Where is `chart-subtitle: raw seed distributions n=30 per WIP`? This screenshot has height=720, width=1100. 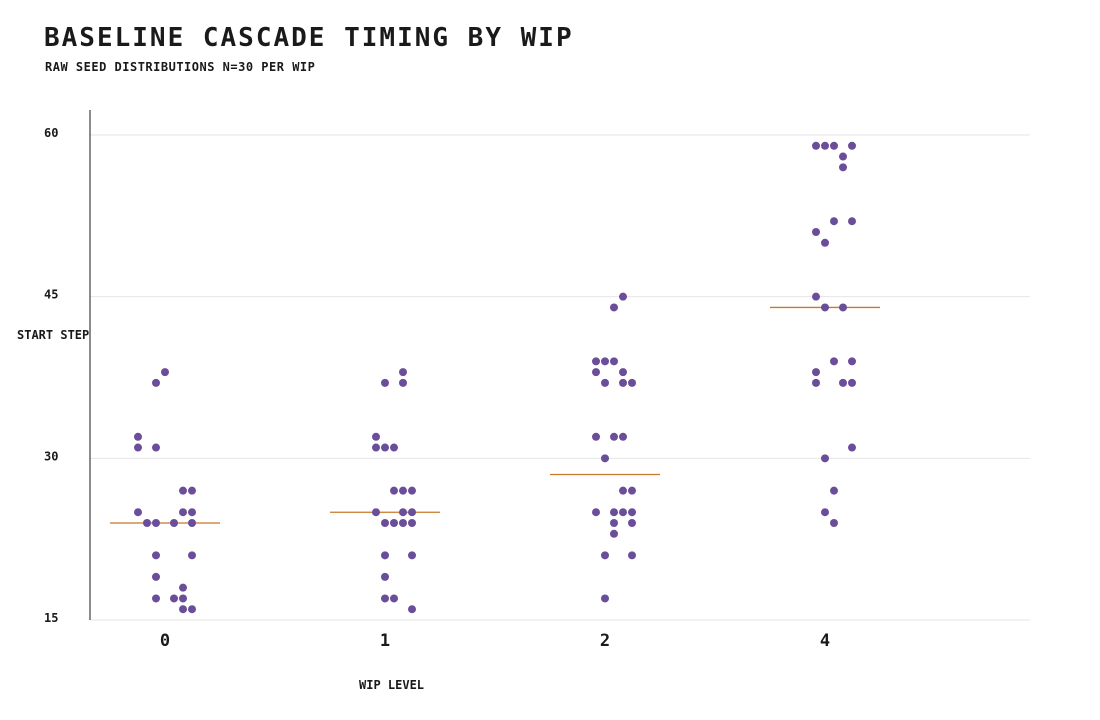
chart-subtitle: raw seed distributions n=30 per WIP is located at coordinates (180, 67).